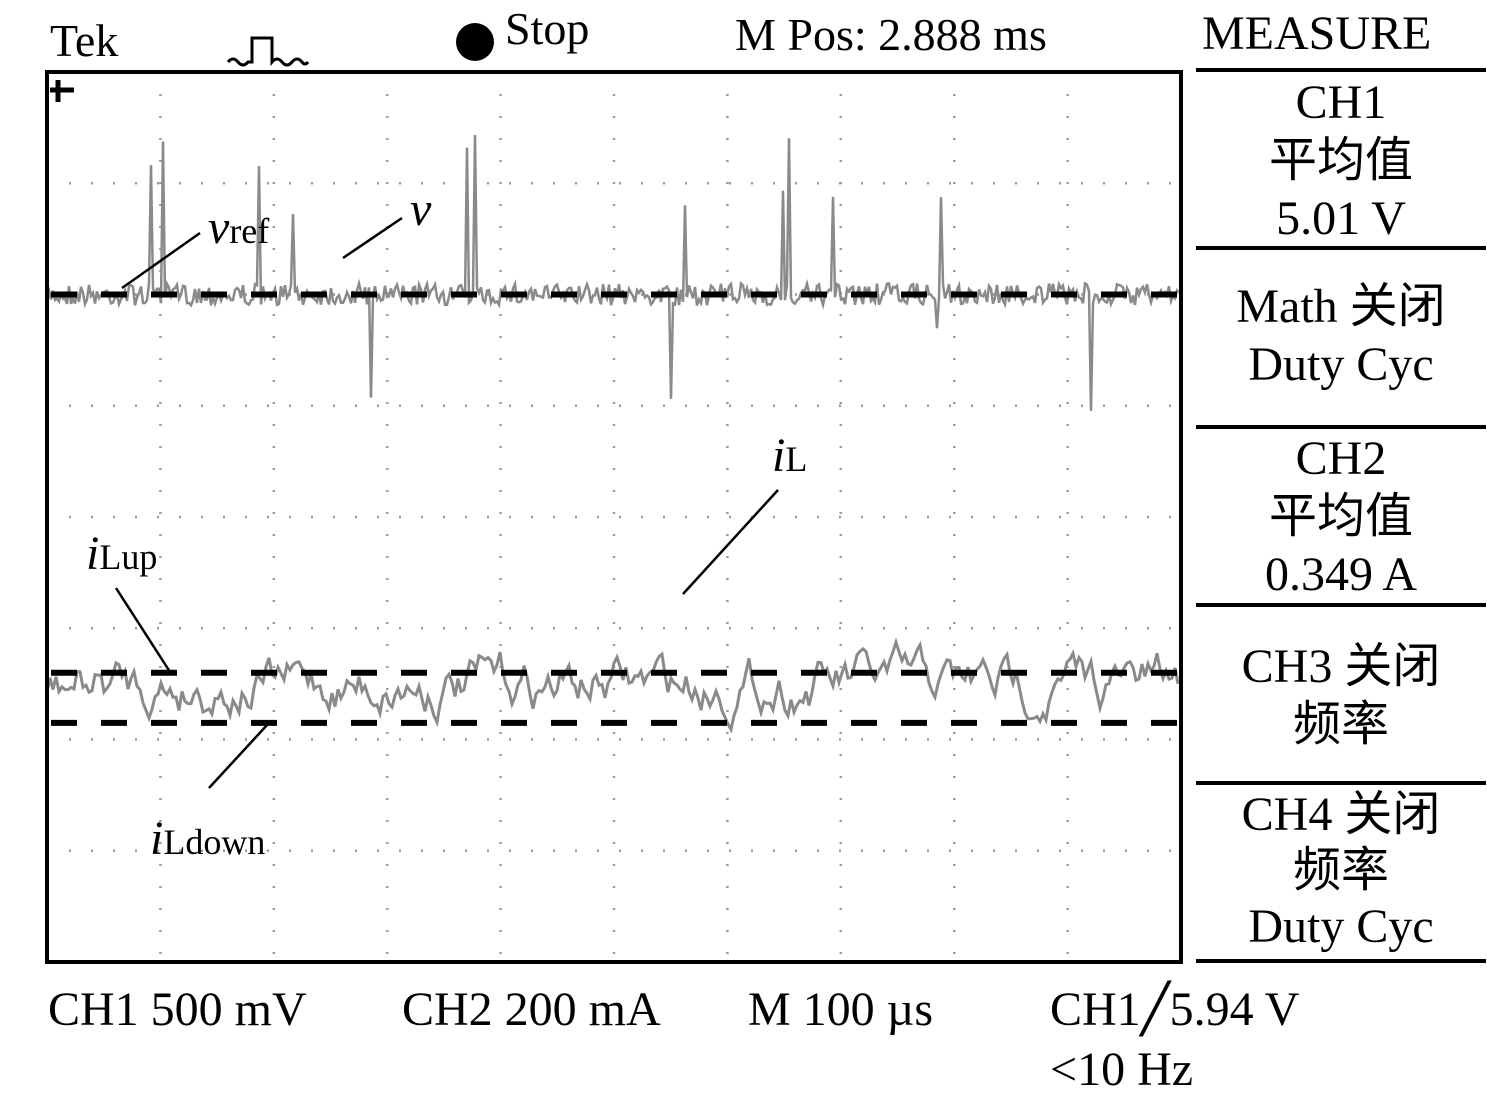 Image resolution: width=1487 pixels, height=1108 pixels. Describe the element at coordinates (144, 631) in the screenshot. I see `ilup-leader` at that location.